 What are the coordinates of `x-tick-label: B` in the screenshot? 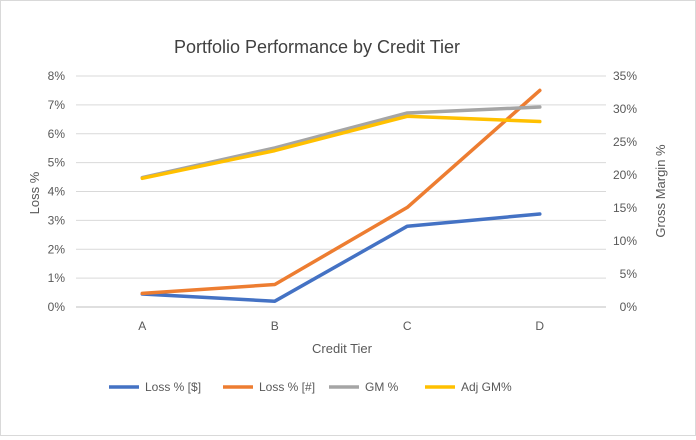 It's located at (275, 326).